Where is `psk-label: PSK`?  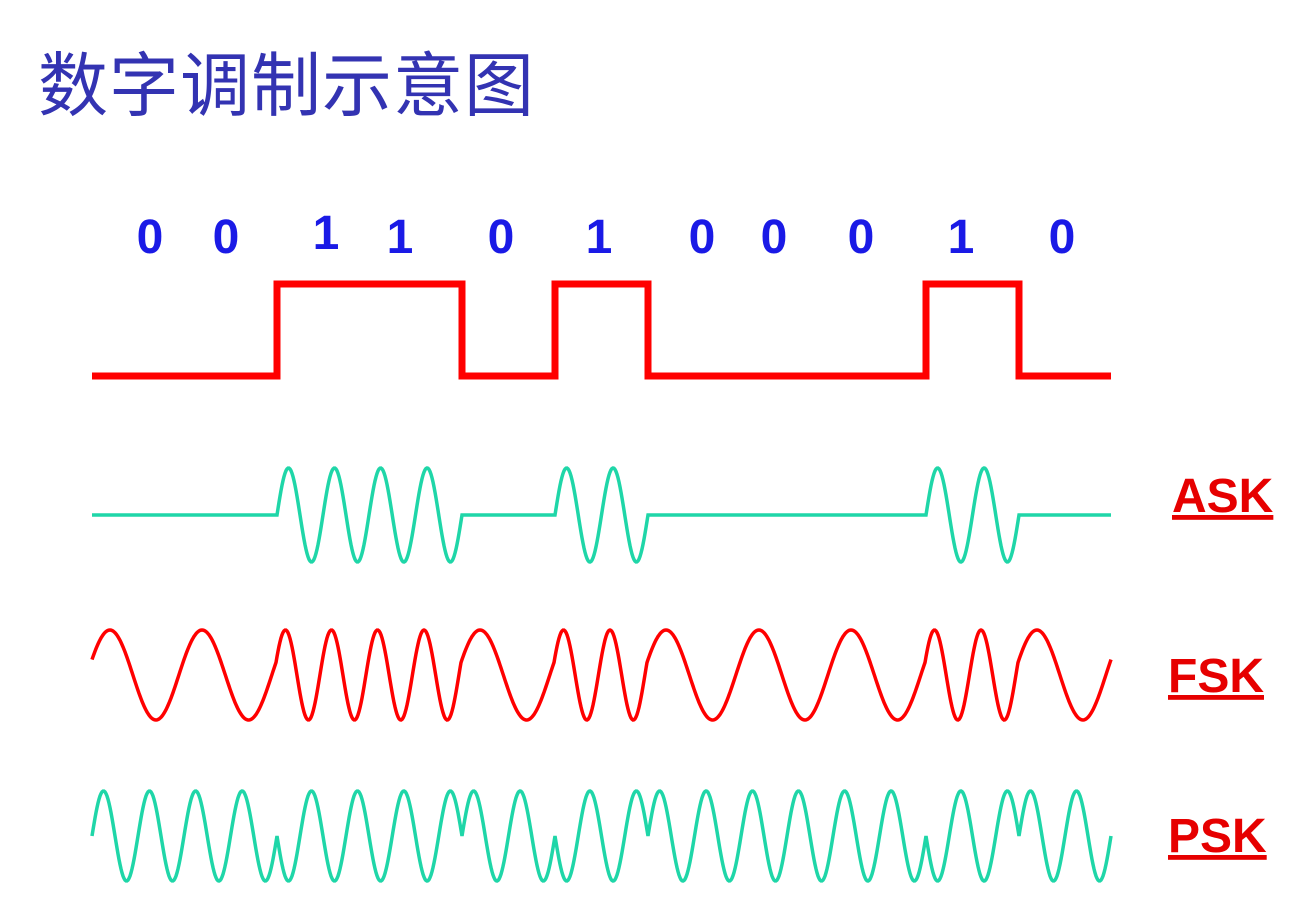 psk-label: PSK is located at coordinates (1217, 836).